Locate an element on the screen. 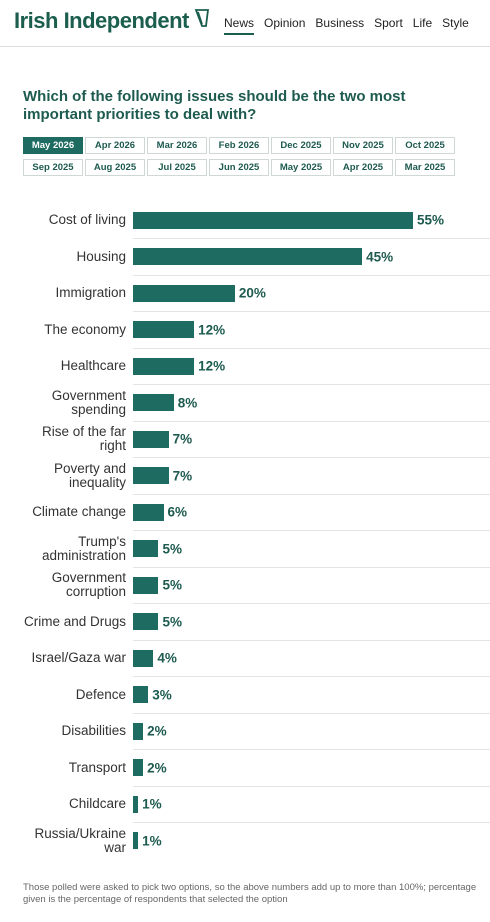 The image size is (490, 922). logo-text: Irish Independent is located at coordinates (101, 20).